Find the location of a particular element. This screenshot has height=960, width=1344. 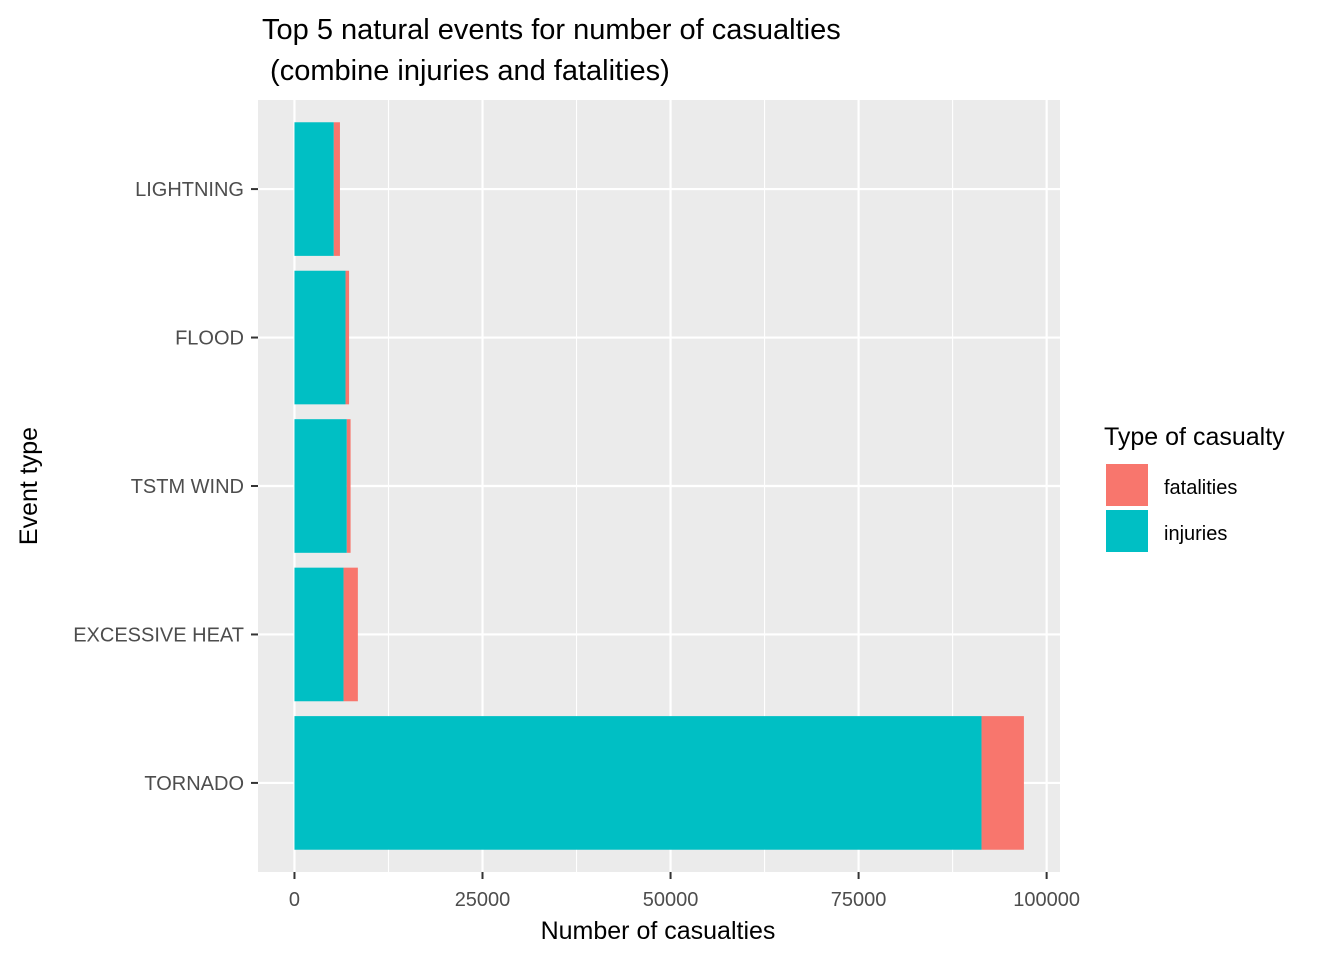

chart-title-line-2: (combine injuries and fatalities) is located at coordinates (466, 71).